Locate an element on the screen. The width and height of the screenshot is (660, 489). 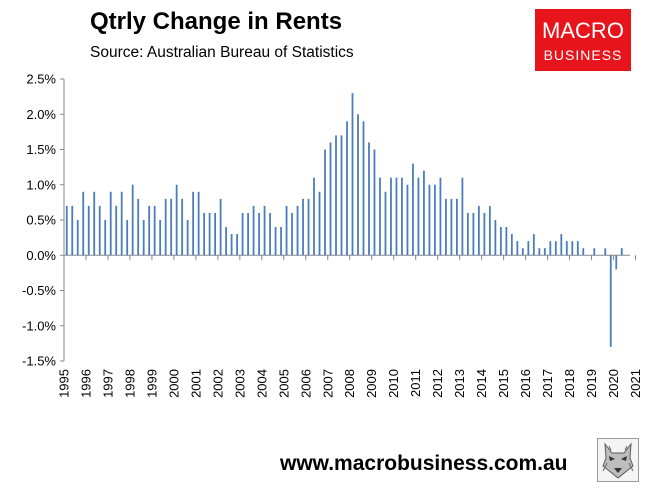
macrobusiness-logo: MACRO BUSINESS is located at coordinates (583, 40).